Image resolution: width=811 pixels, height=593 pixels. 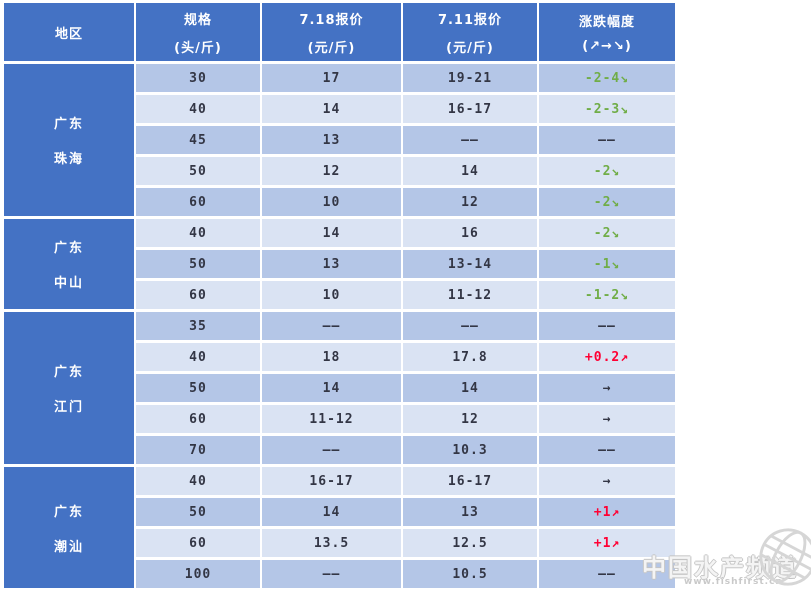 What do you see at coordinates (607, 295) in the screenshot?
I see `change-cell: -1-2↘` at bounding box center [607, 295].